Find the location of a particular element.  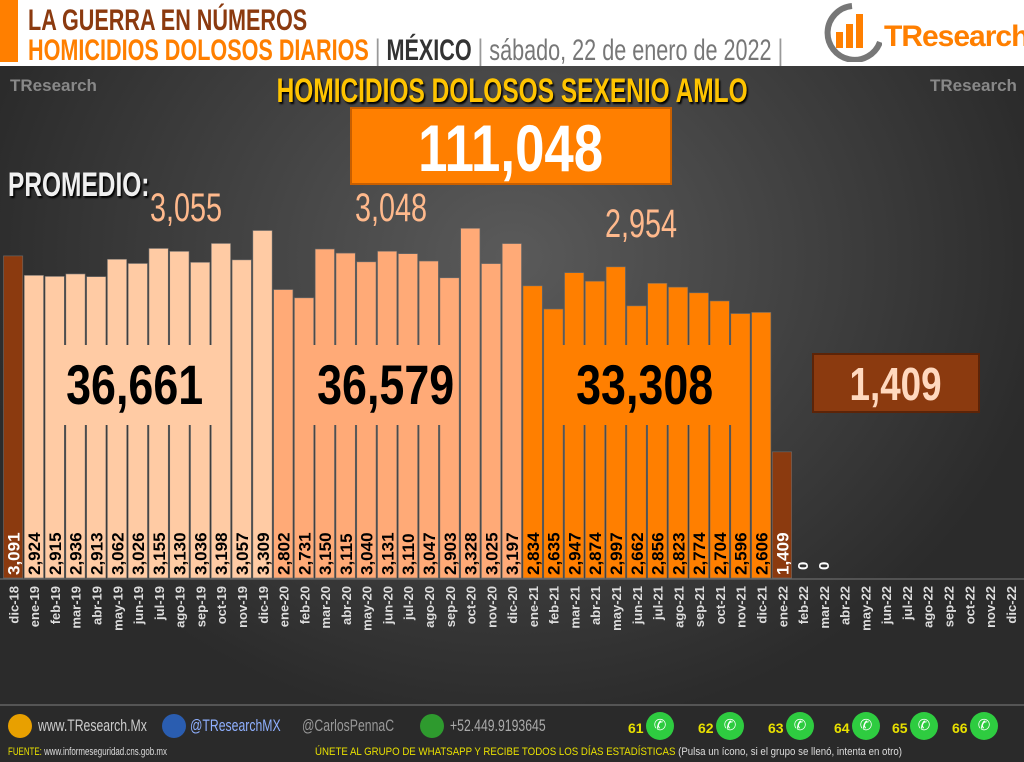

x-tick-label: jun-22 is located at coordinates (886, 605).